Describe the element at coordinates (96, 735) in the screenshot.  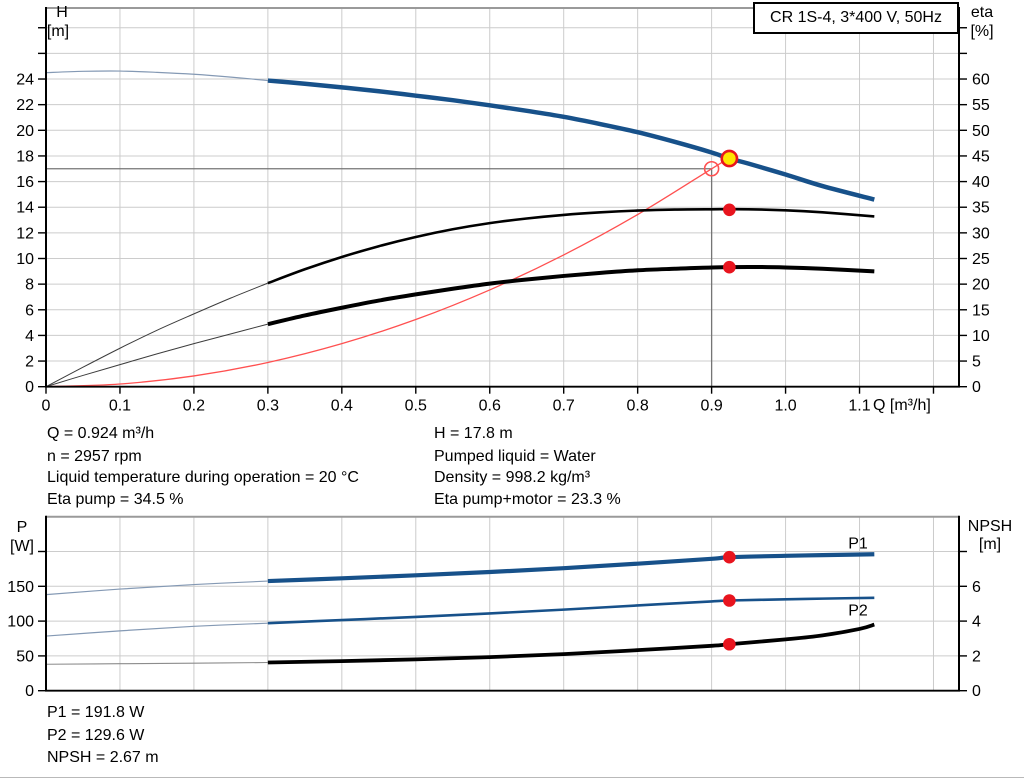
I see `op-p2-text: P2 = 129.6 W` at that location.